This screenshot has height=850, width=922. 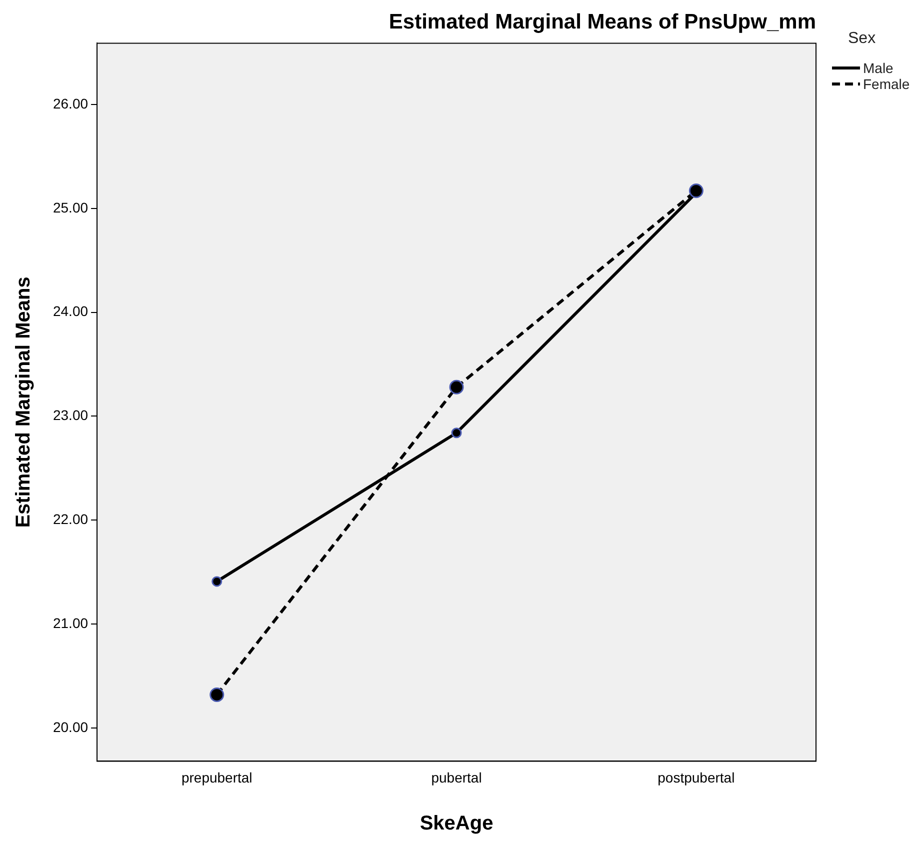 I want to click on x-axis-title: SkeAge, so click(x=457, y=823).